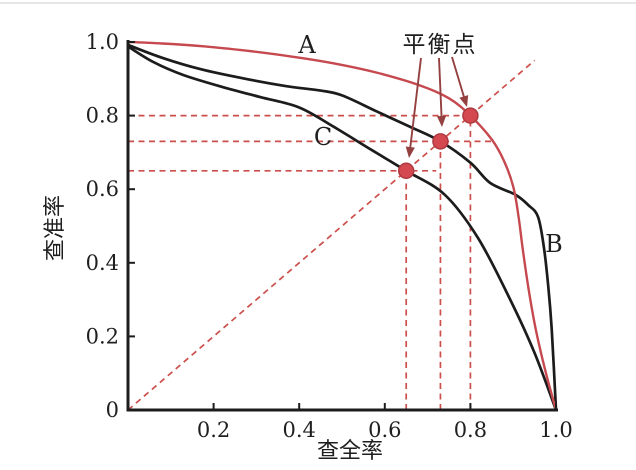 The height and width of the screenshot is (470, 636). What do you see at coordinates (55, 228) in the screenshot?
I see `y-axis-title: 查准率` at bounding box center [55, 228].